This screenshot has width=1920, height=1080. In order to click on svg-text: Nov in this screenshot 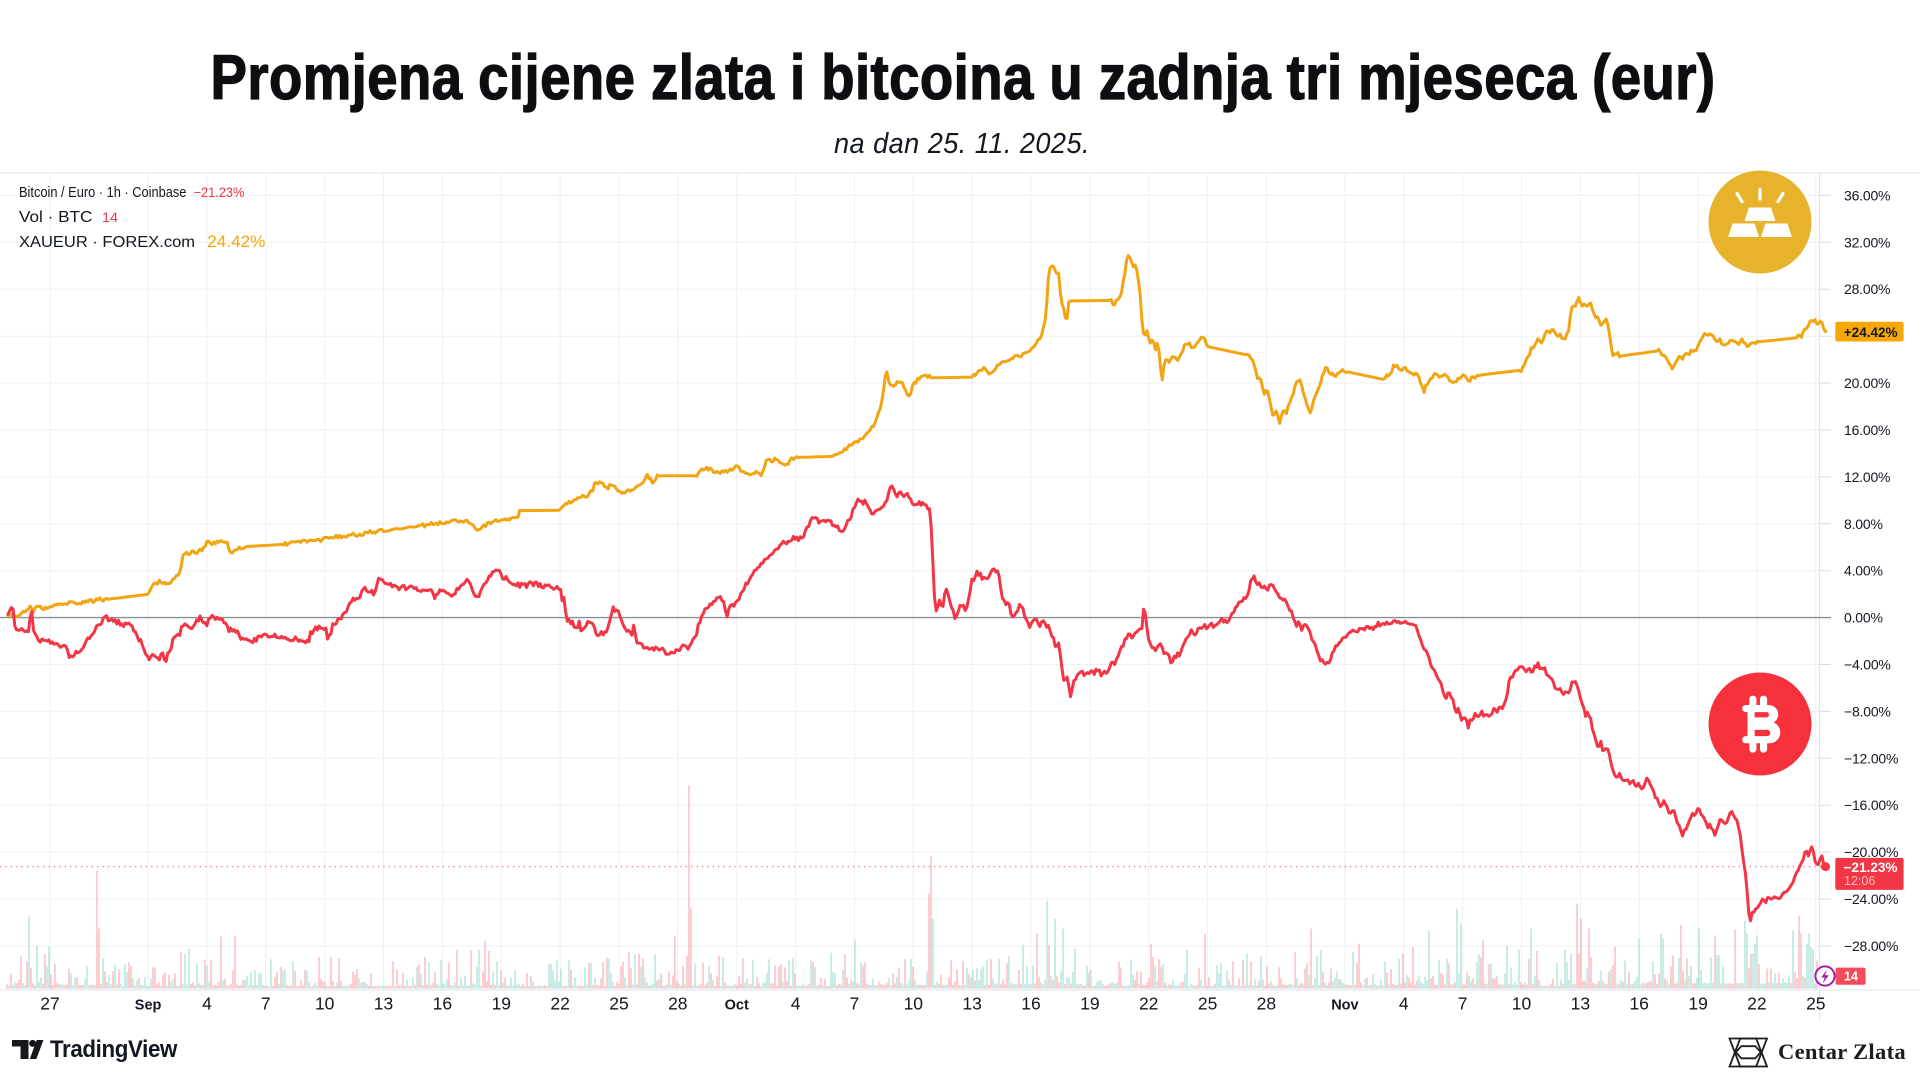, I will do `click(1344, 1006)`.